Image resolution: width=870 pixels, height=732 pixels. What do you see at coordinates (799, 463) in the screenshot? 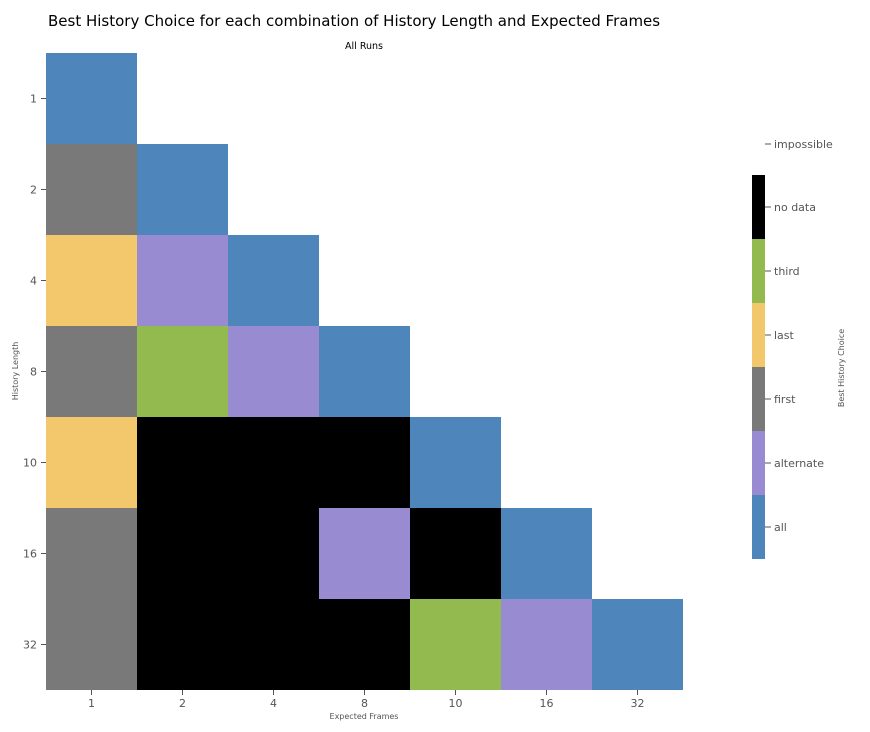
I see `legend-label: alternate` at bounding box center [799, 463].